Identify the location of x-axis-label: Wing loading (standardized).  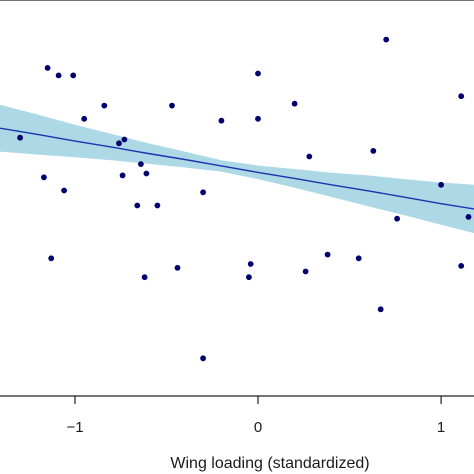
(269, 463).